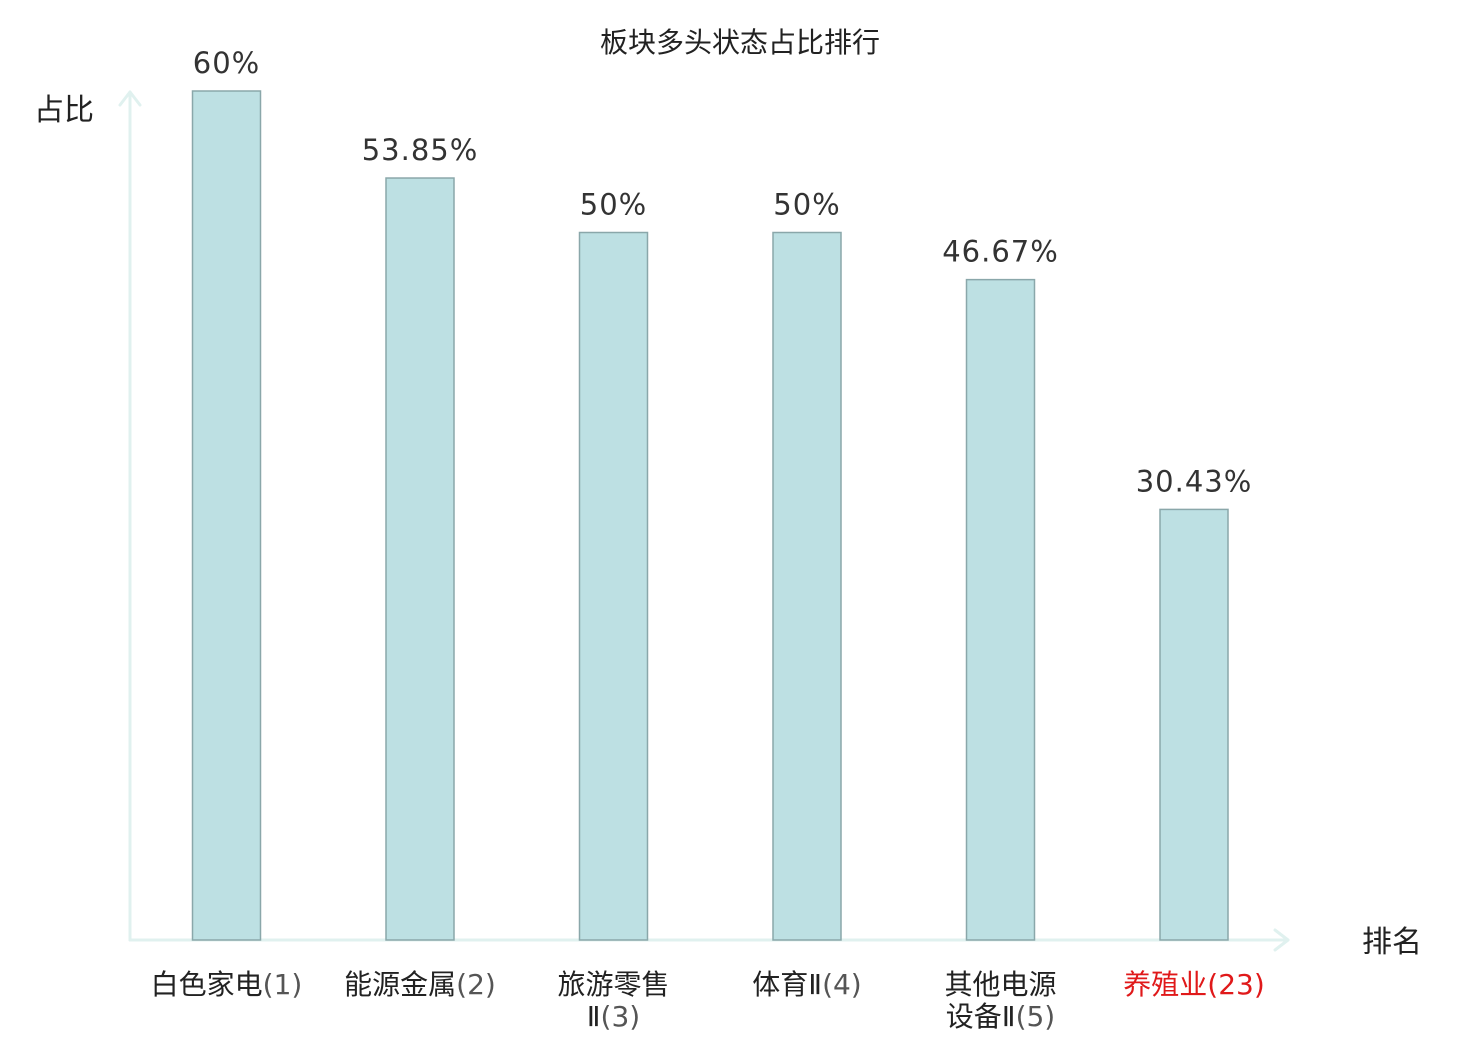 This screenshot has width=1480, height=1040. I want to click on value-label: 53.85%, so click(420, 150).